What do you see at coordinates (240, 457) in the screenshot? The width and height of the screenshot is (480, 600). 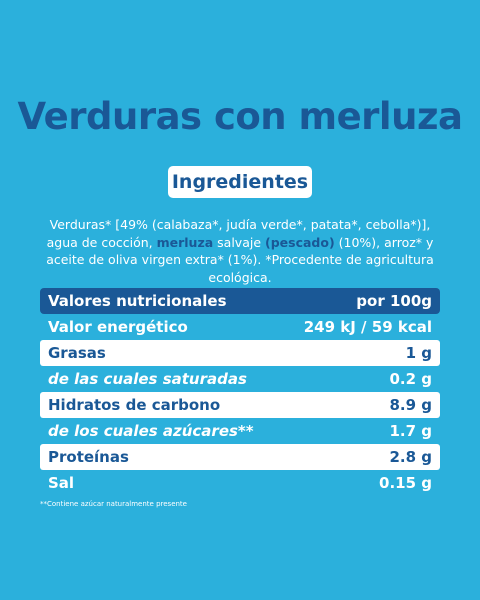 I see `nutrition-row: Proteínas 2.8 g` at bounding box center [240, 457].